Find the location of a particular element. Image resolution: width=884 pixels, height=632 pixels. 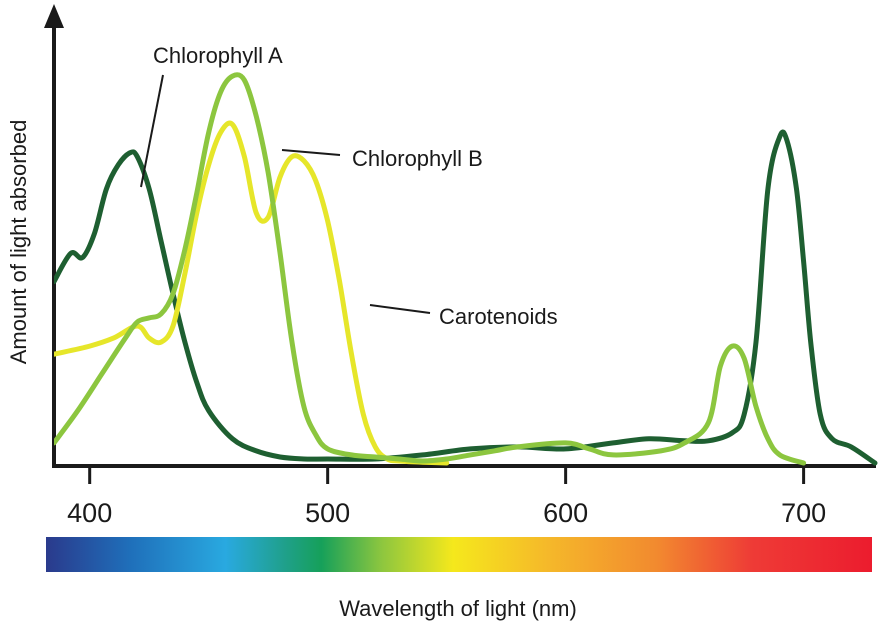

y-axis-title: Amount of light absorbed is located at coordinates (18, 242).